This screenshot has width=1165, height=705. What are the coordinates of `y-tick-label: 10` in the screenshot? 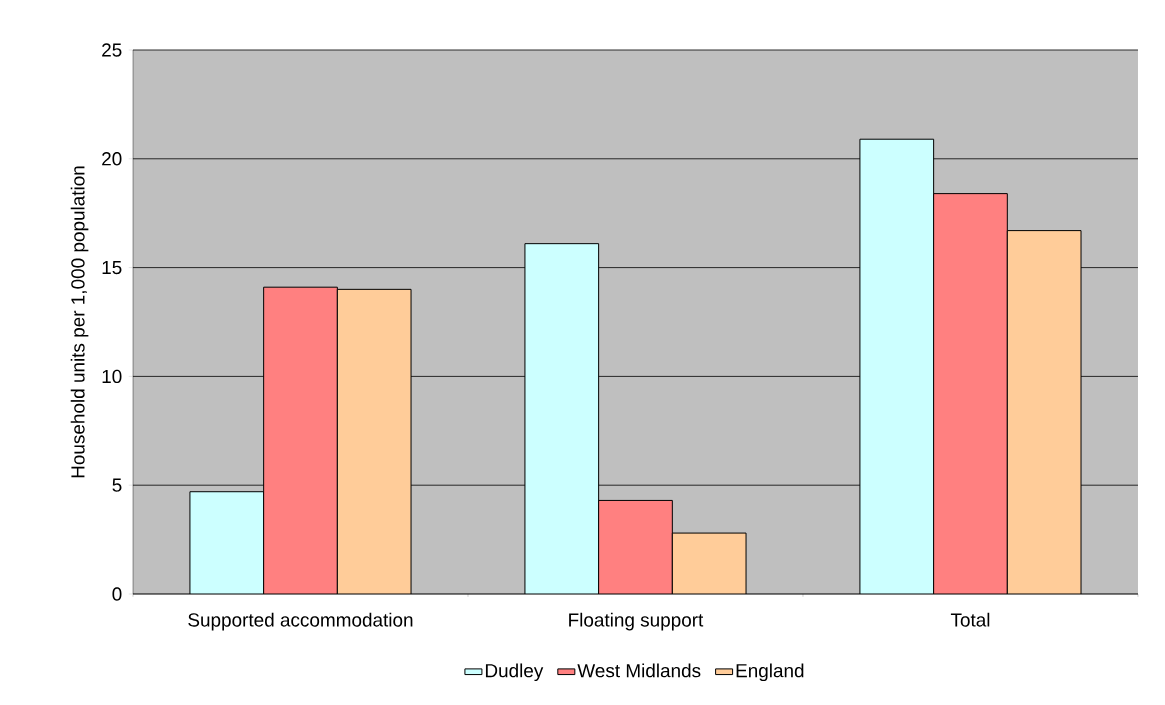 It's located at (112, 376).